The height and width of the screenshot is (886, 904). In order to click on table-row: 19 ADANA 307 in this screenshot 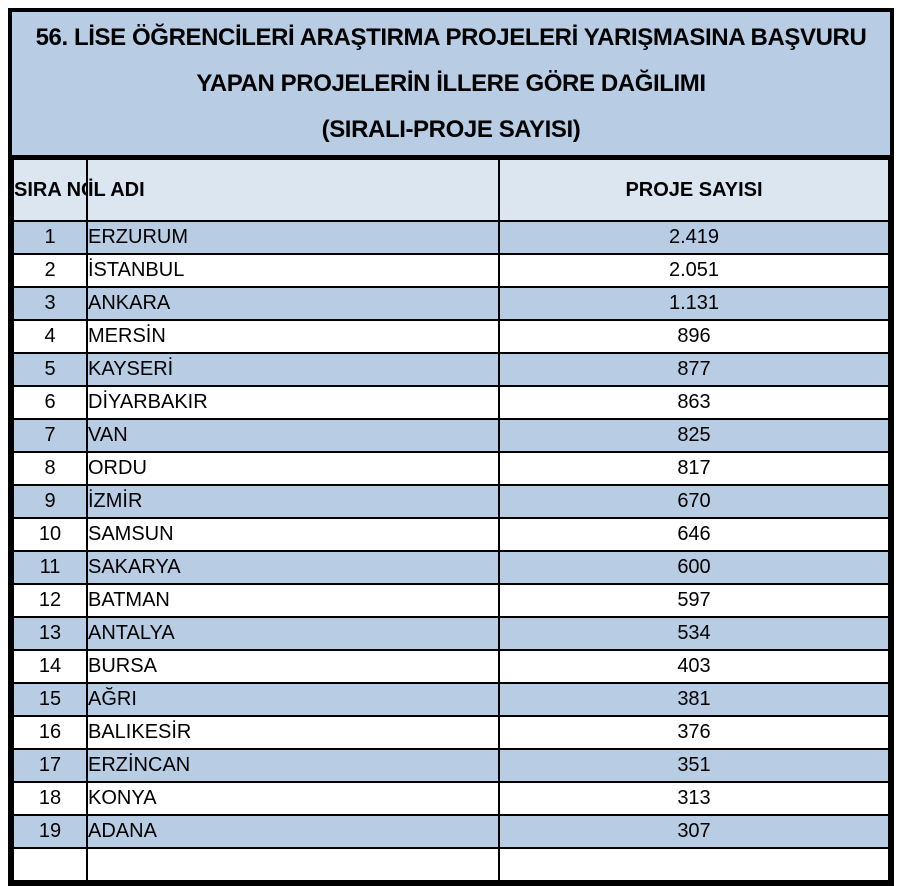, I will do `click(451, 831)`.